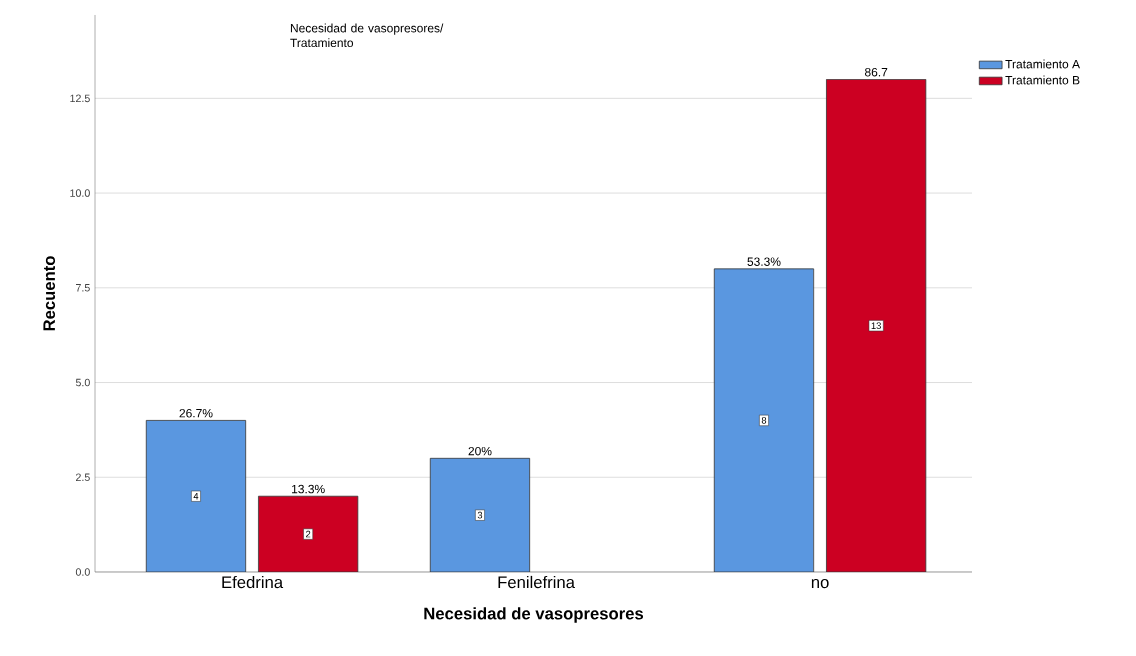 This screenshot has width=1136, height=656. I want to click on x-tick-label: Fenilefrina, so click(536, 582).